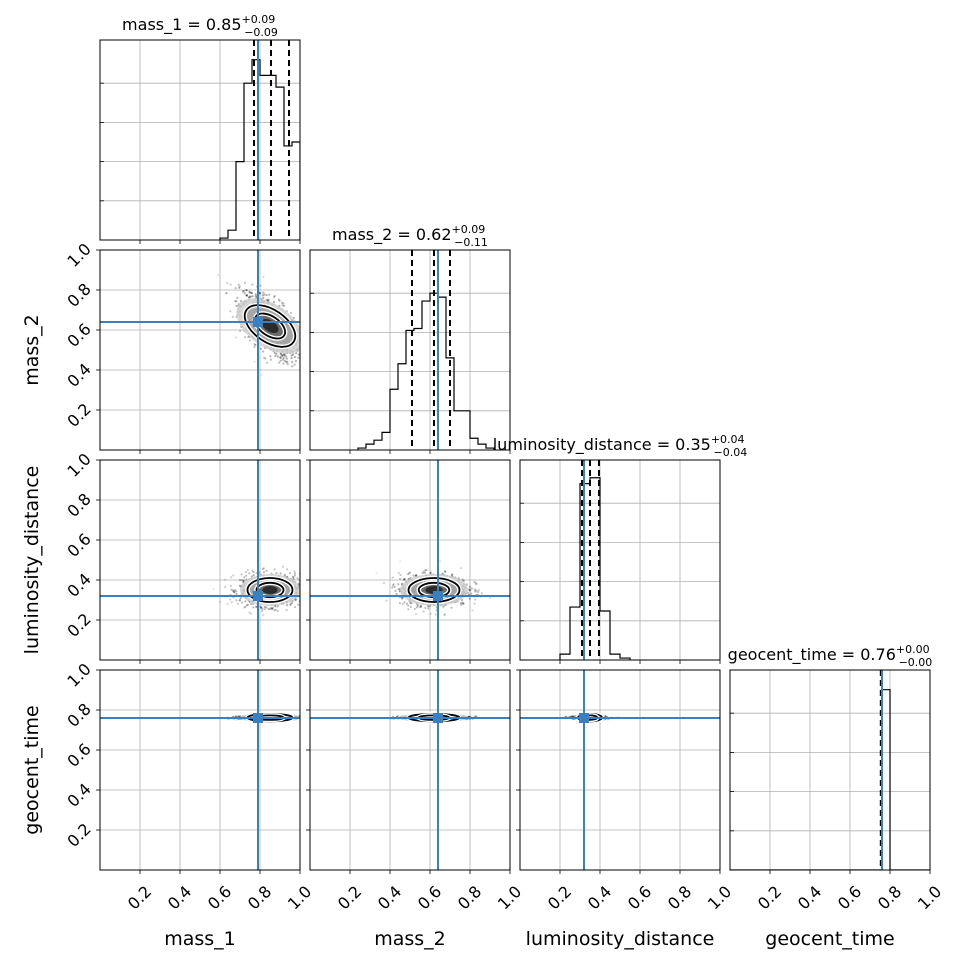  What do you see at coordinates (78, 294) in the screenshot?
I see `y-tick-label: 0.8` at bounding box center [78, 294].